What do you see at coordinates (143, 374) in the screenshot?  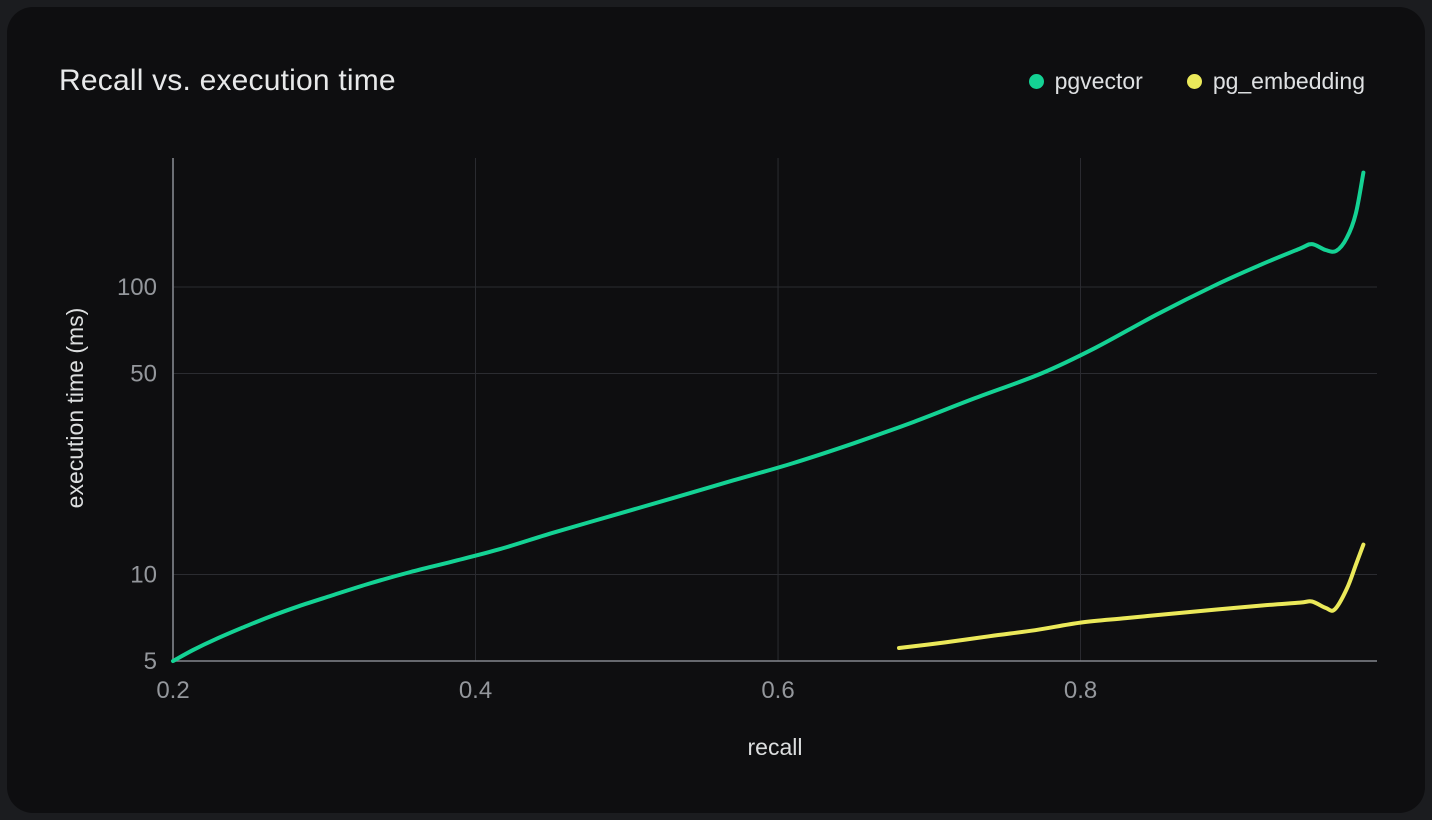 I see `svg-text: 50` at bounding box center [143, 374].